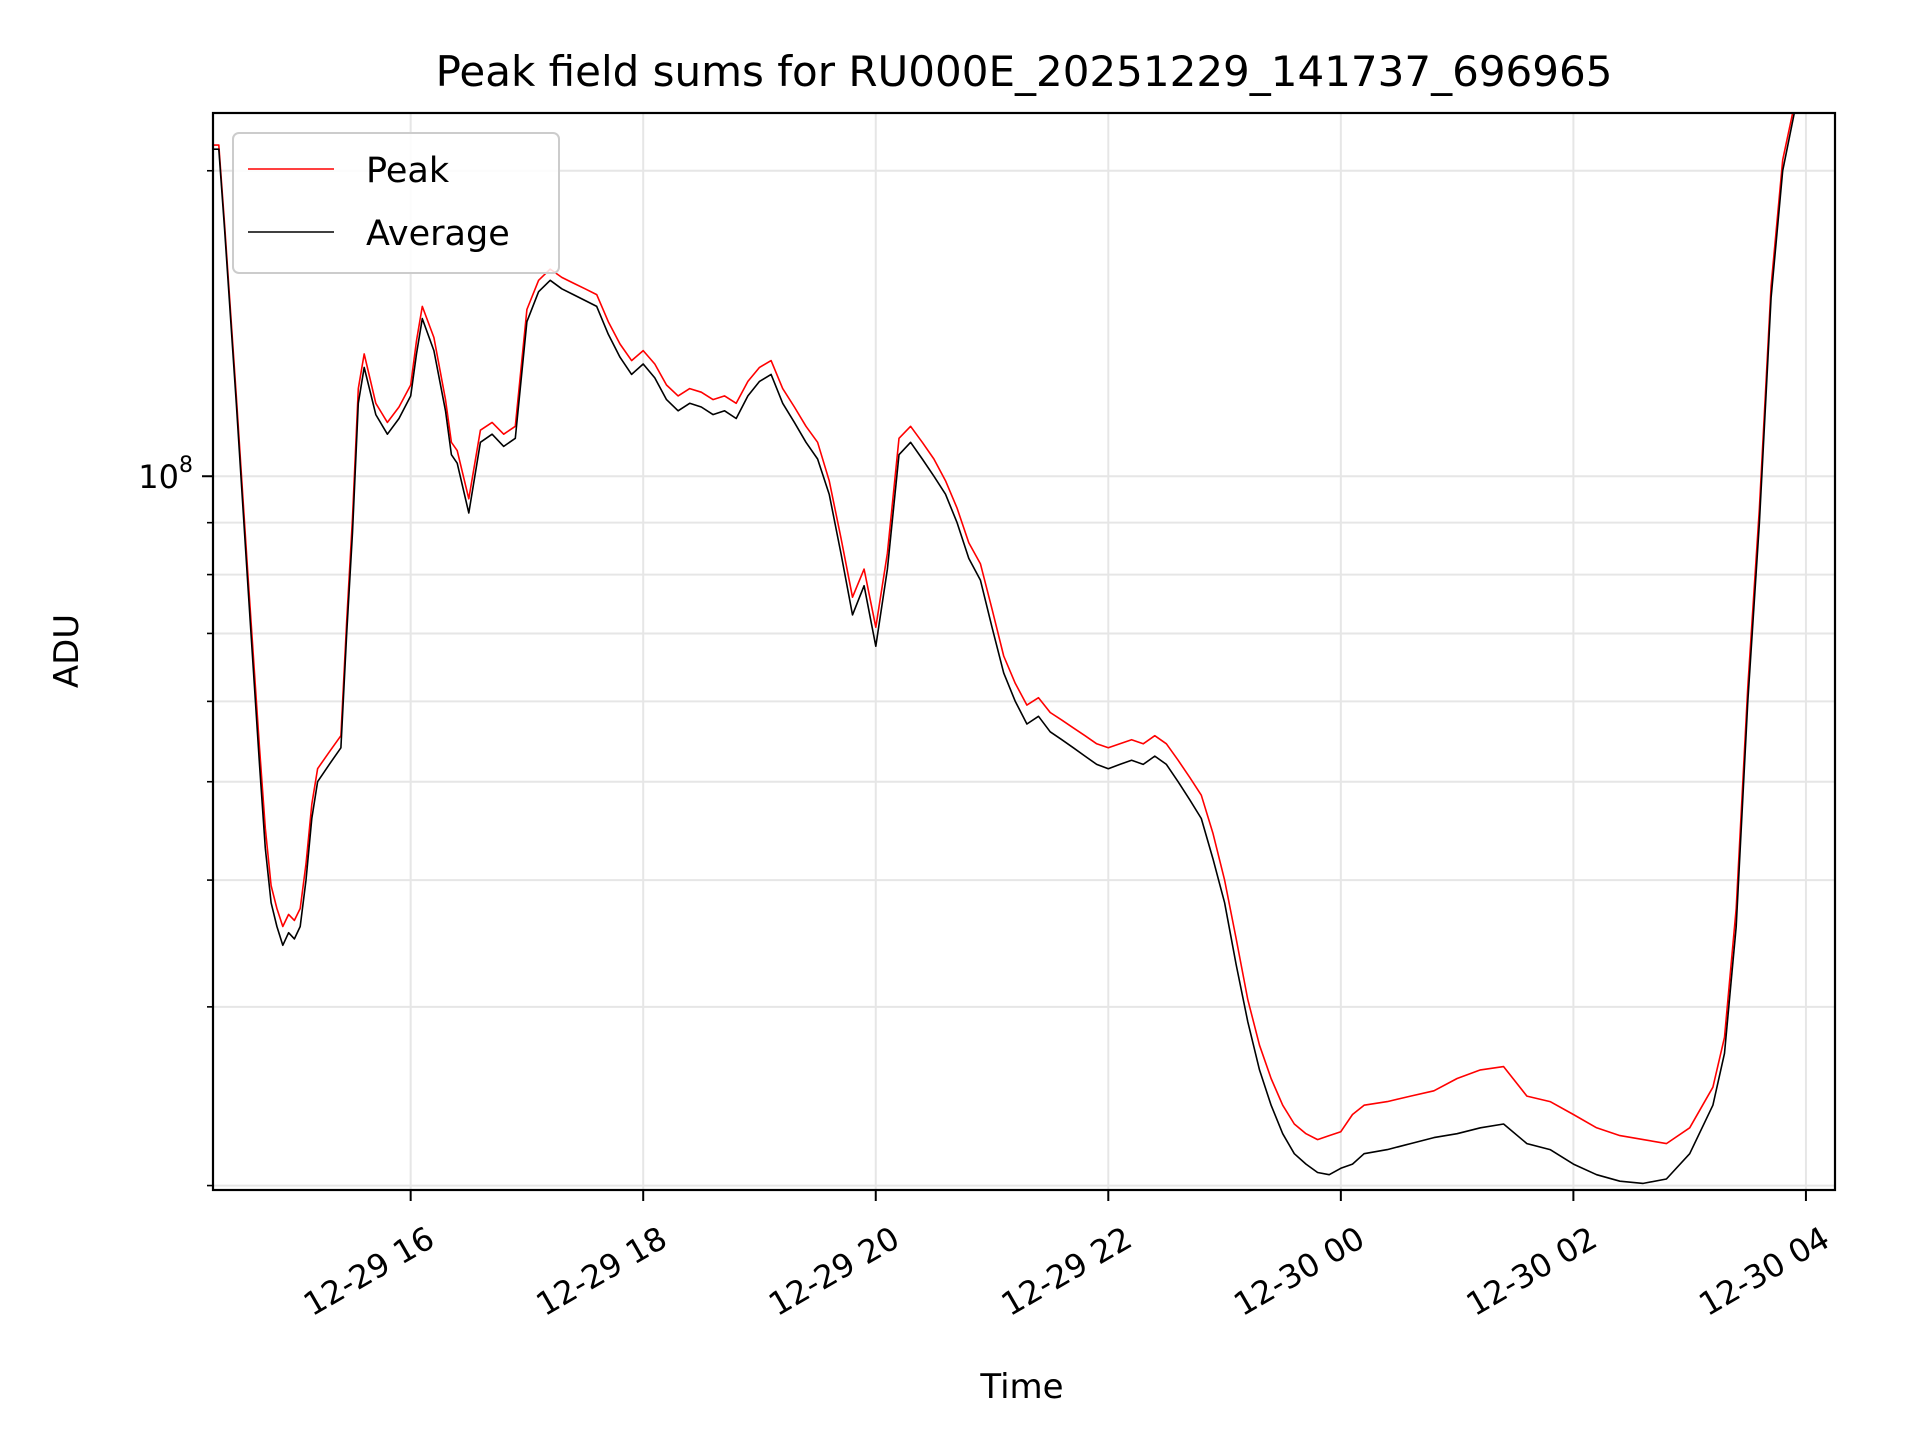  What do you see at coordinates (438, 234) in the screenshot?
I see `legend-label-average: Average` at bounding box center [438, 234].